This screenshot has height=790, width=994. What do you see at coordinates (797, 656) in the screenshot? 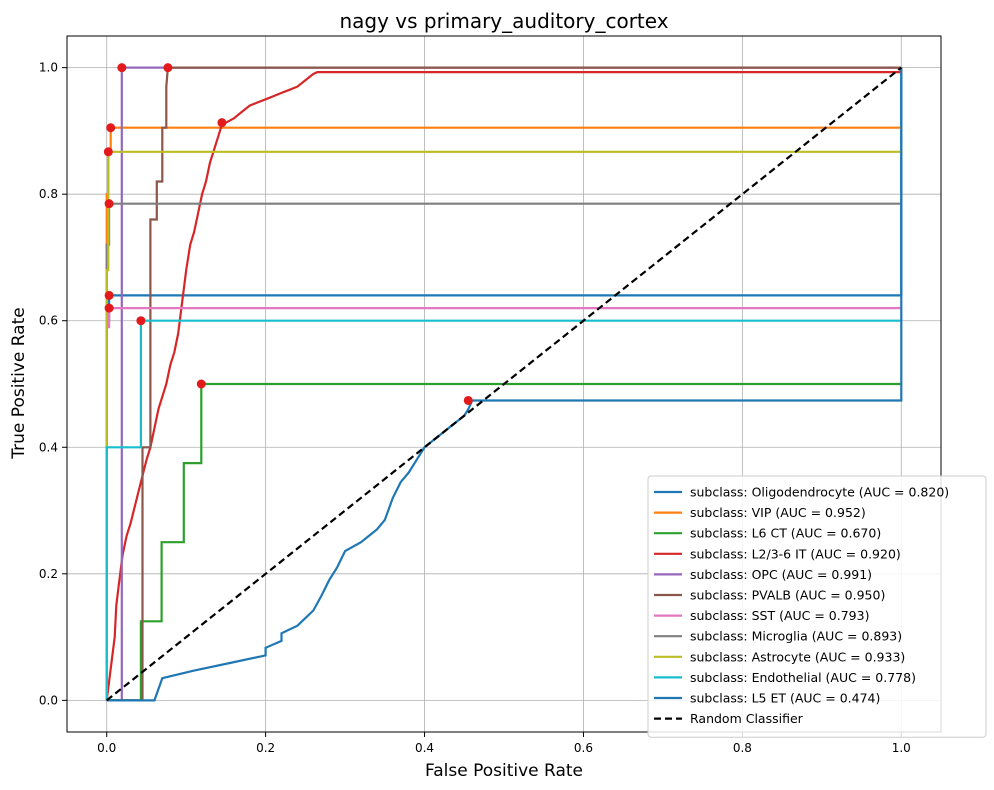
I see `legend-entry: subclass: Astrocyte (AUC = 0.933)` at bounding box center [797, 656].